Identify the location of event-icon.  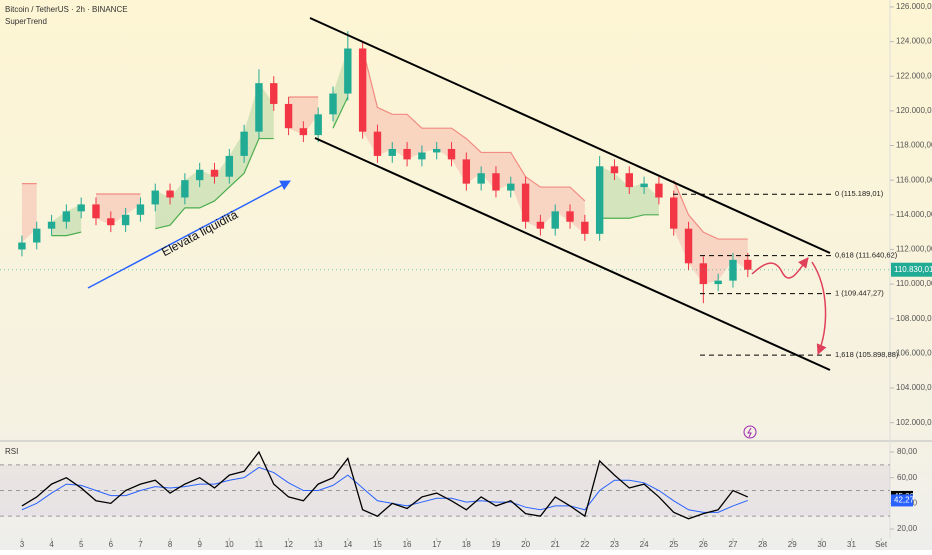
(750, 432).